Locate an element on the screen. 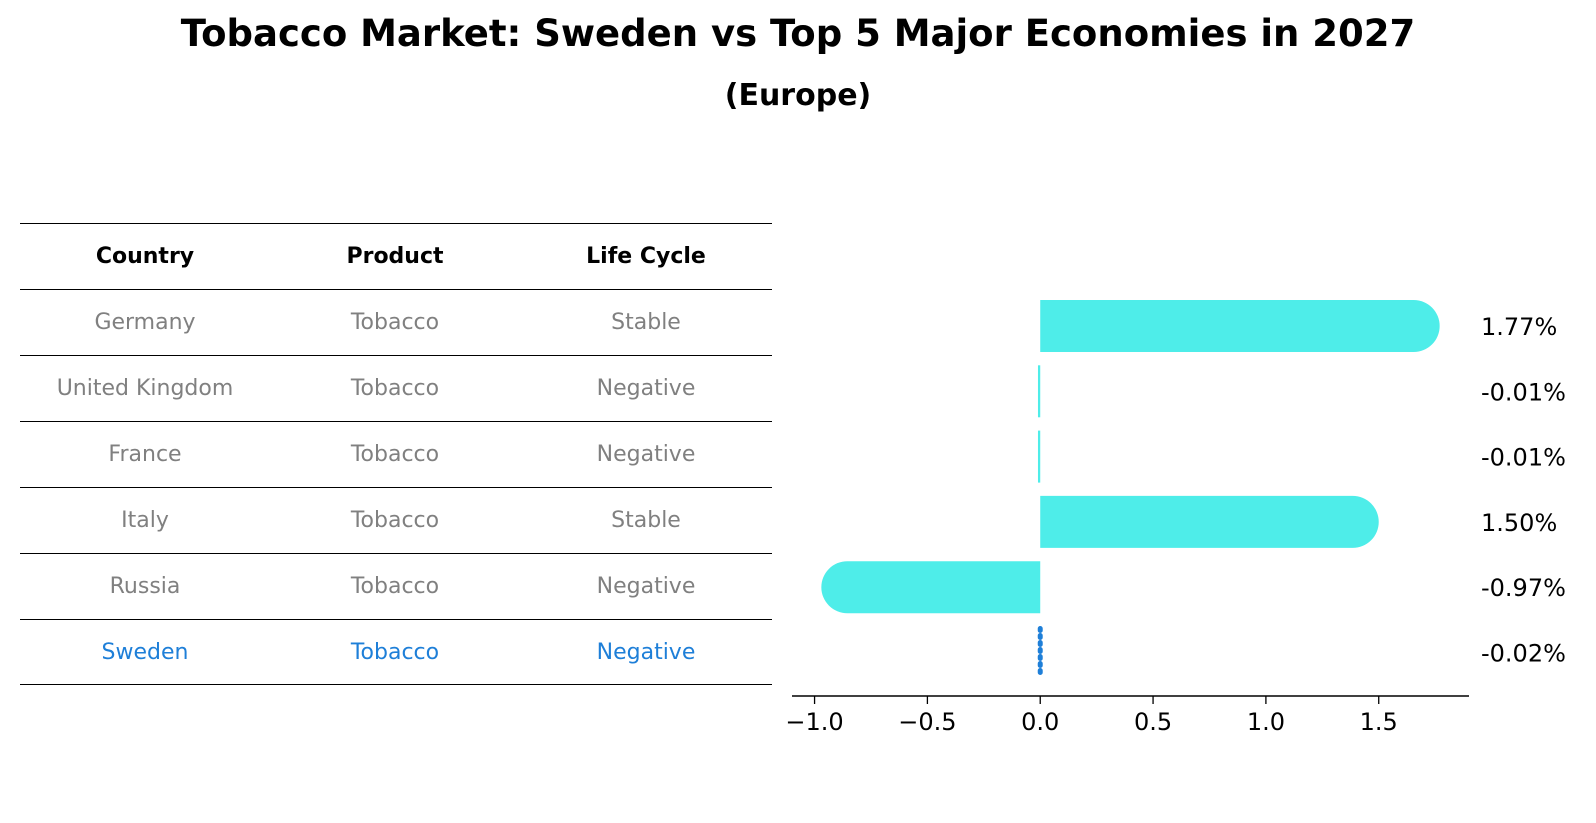  bar-france is located at coordinates (1039, 456).